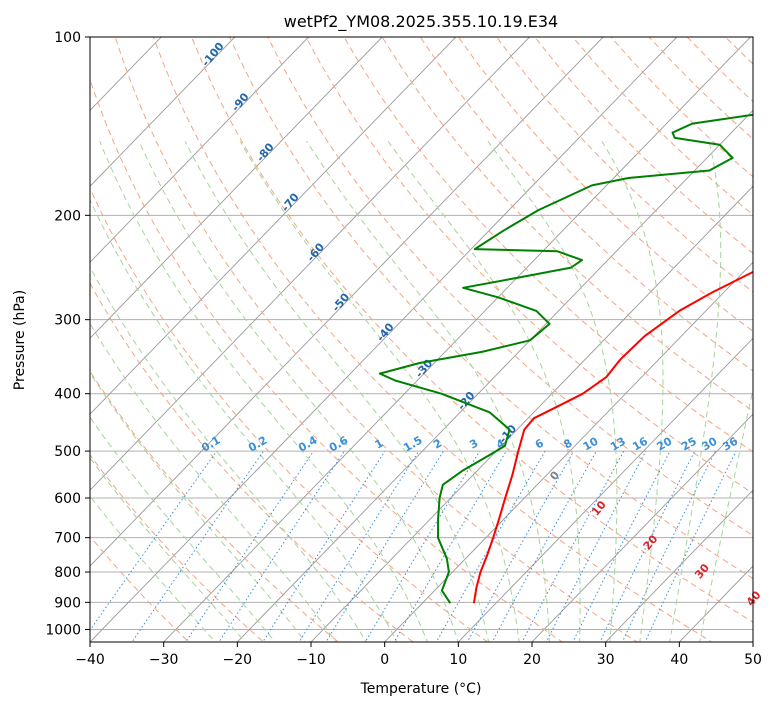 This screenshot has width=775, height=708. Describe the element at coordinates (265, 152) in the screenshot. I see `dry-adiabat-label: -80` at that location.